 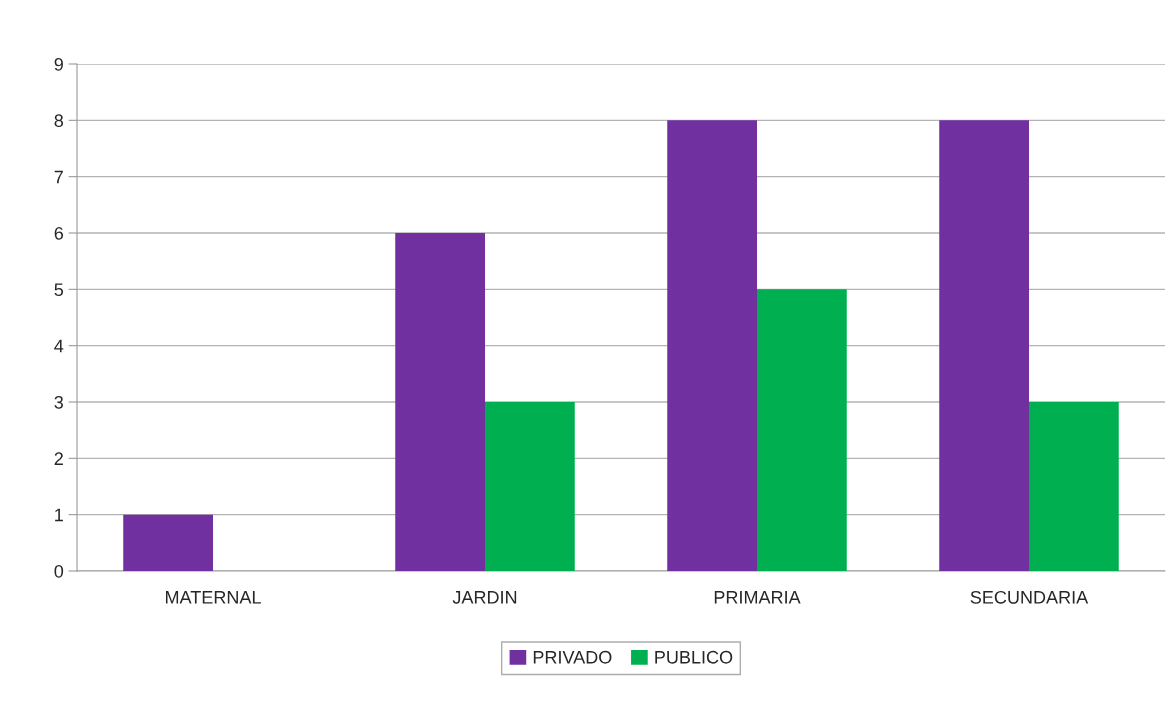 What do you see at coordinates (59, 290) in the screenshot?
I see `y-tick-label: 5` at bounding box center [59, 290].